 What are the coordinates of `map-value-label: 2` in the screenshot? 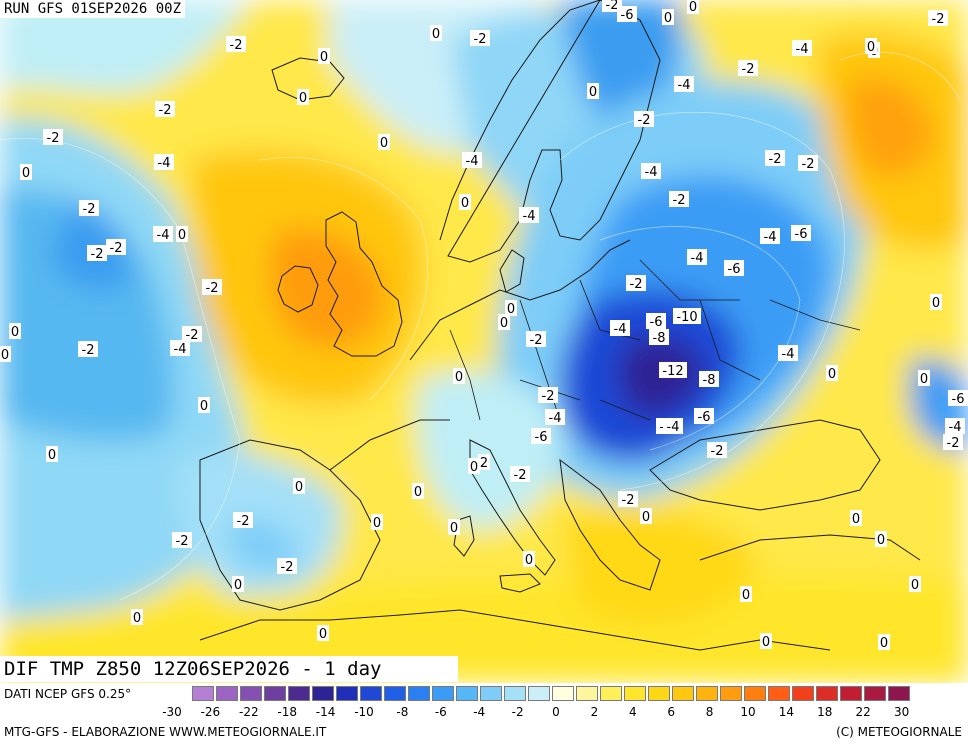 It's located at (484, 462).